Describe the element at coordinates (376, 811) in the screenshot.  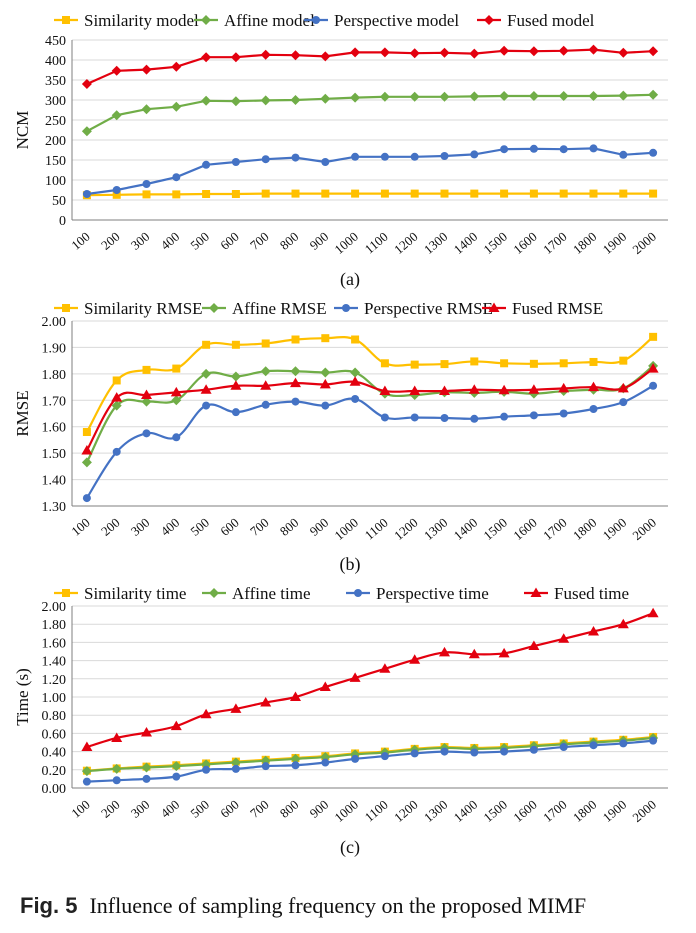
I see `panel-c-xtick-label: 1100` at that location.